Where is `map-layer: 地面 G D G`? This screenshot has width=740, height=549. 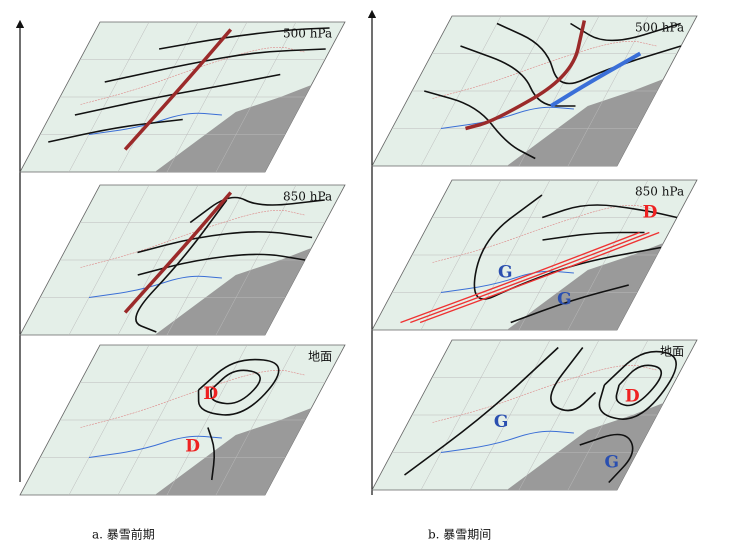
map-layer: 地面 G D G is located at coordinates (534, 415).